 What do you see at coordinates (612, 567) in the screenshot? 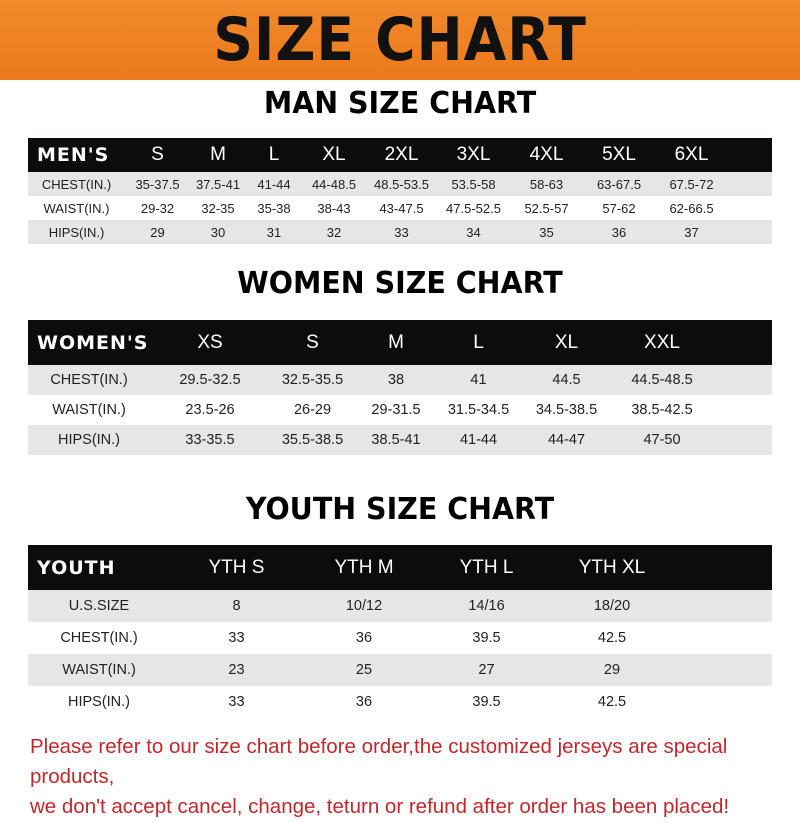
I see `size-header-cell: YTH XL` at bounding box center [612, 567].